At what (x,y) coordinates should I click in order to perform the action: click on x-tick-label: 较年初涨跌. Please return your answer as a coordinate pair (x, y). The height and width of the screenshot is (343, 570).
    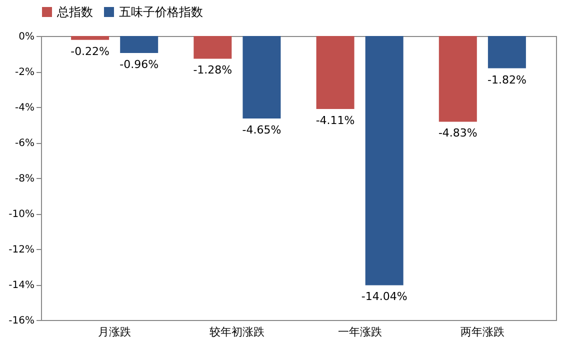
    Looking at the image, I should click on (237, 332).